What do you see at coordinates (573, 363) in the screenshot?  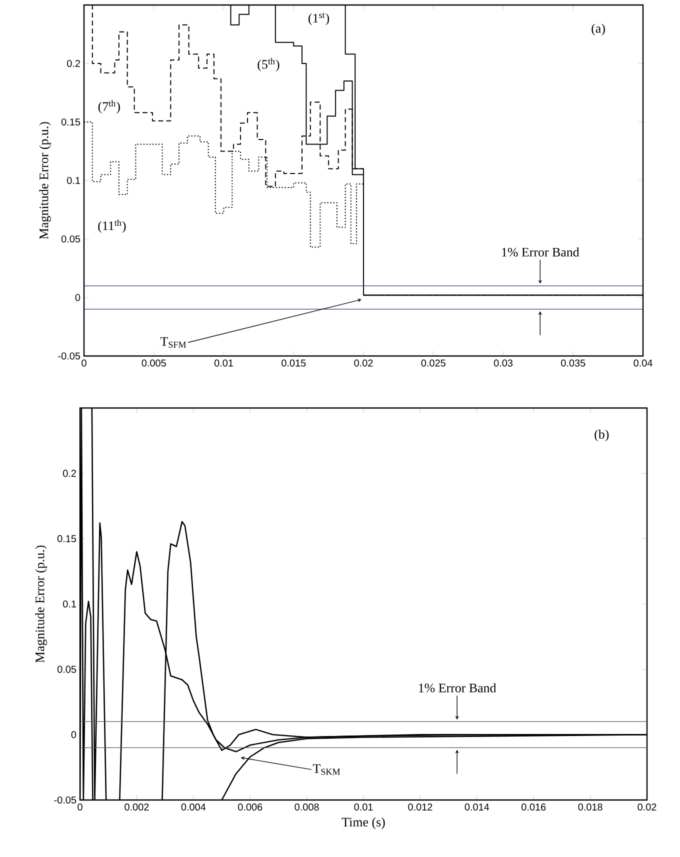 I see `x-tick-label: 0.035` at bounding box center [573, 363].